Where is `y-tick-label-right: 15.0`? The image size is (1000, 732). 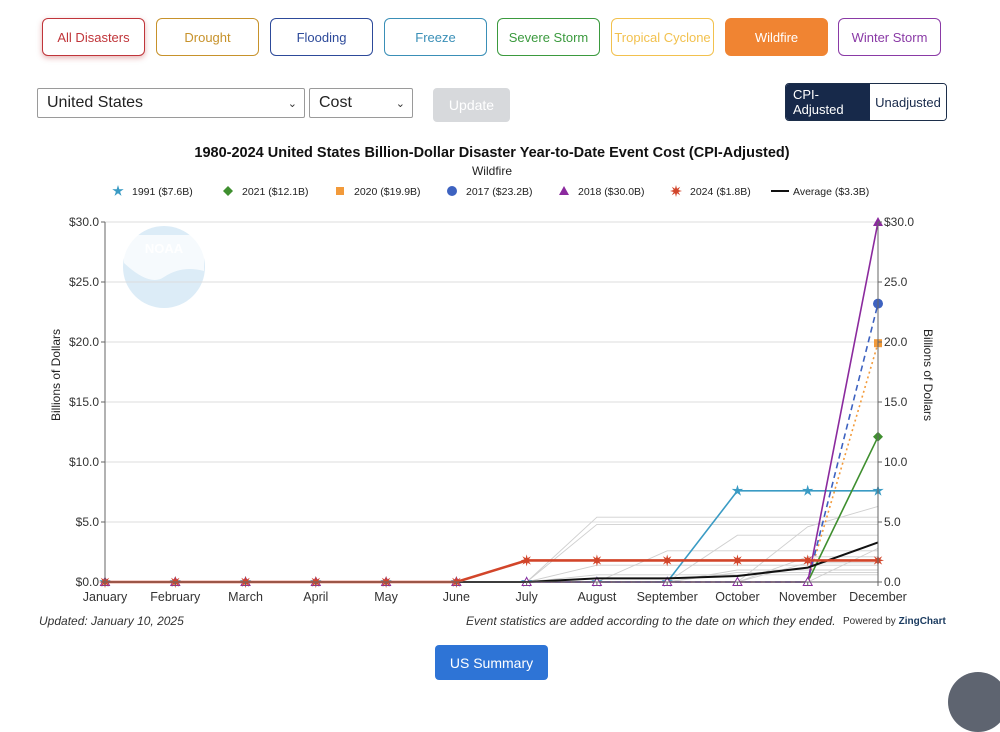 y-tick-label-right: 15.0 is located at coordinates (896, 402).